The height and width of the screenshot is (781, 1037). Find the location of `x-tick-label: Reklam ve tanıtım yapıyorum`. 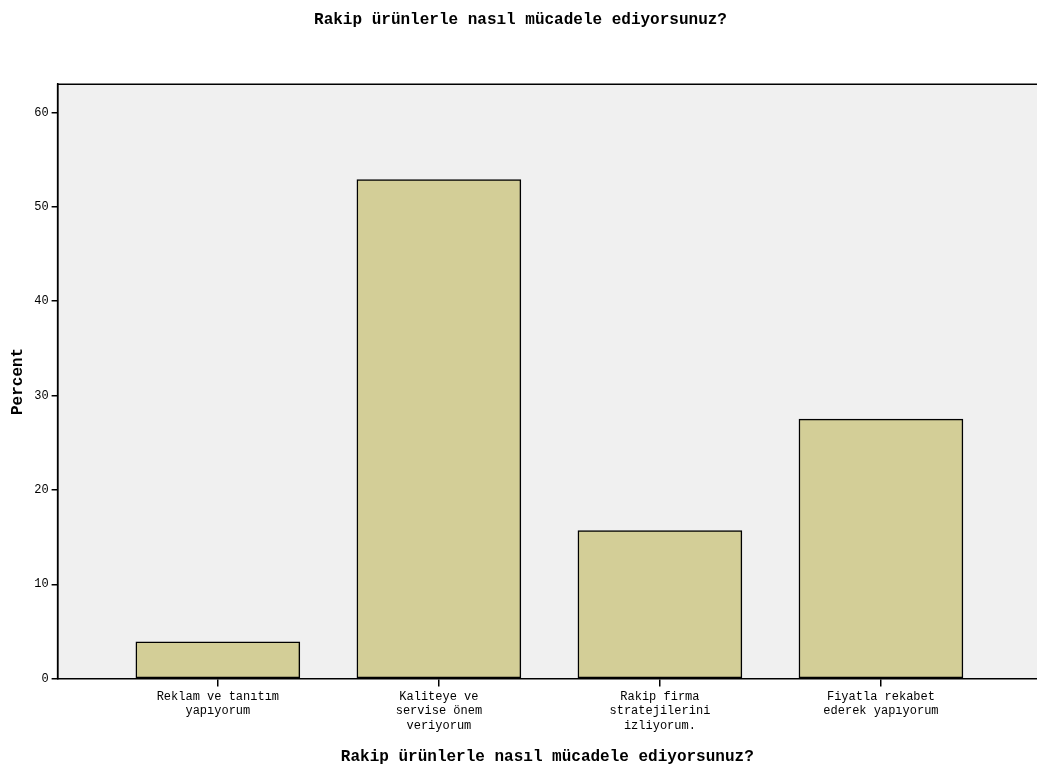

x-tick-label: Reklam ve tanıtım yapıyorum is located at coordinates (218, 704).